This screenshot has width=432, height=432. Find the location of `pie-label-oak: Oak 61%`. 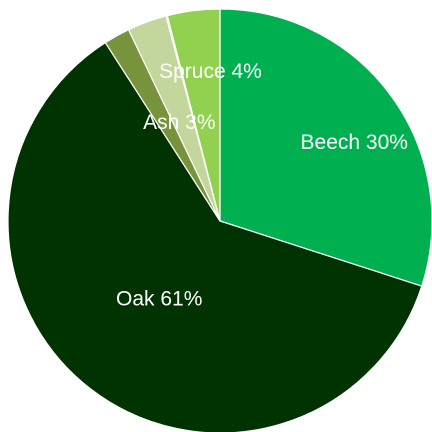

pie-label-oak: Oak 61% is located at coordinates (159, 299).